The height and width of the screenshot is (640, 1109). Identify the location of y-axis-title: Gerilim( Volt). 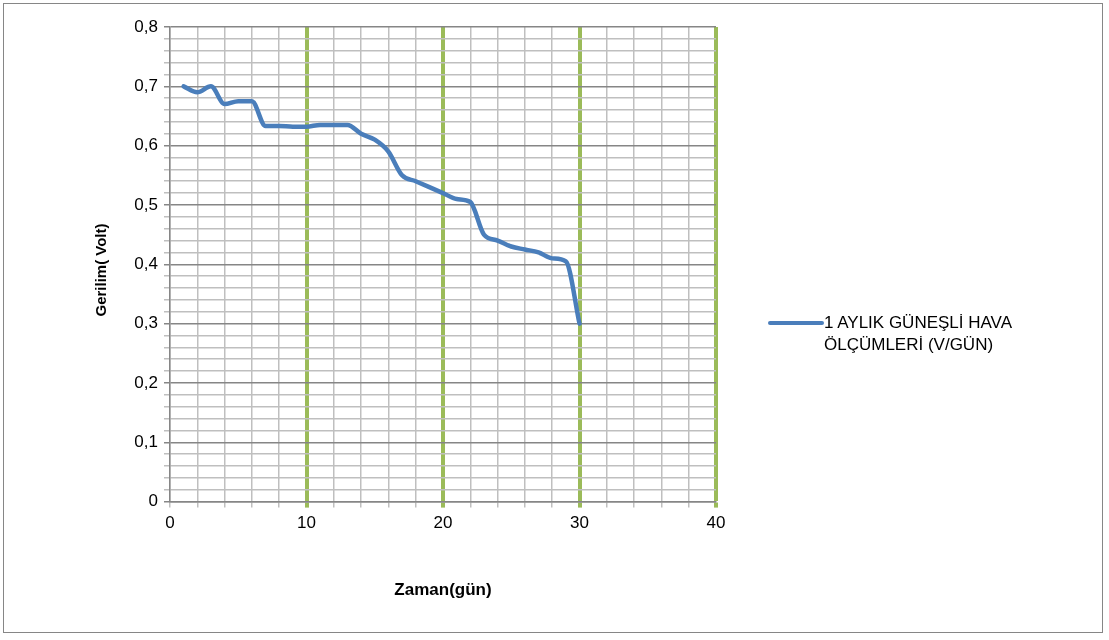
(100, 270).